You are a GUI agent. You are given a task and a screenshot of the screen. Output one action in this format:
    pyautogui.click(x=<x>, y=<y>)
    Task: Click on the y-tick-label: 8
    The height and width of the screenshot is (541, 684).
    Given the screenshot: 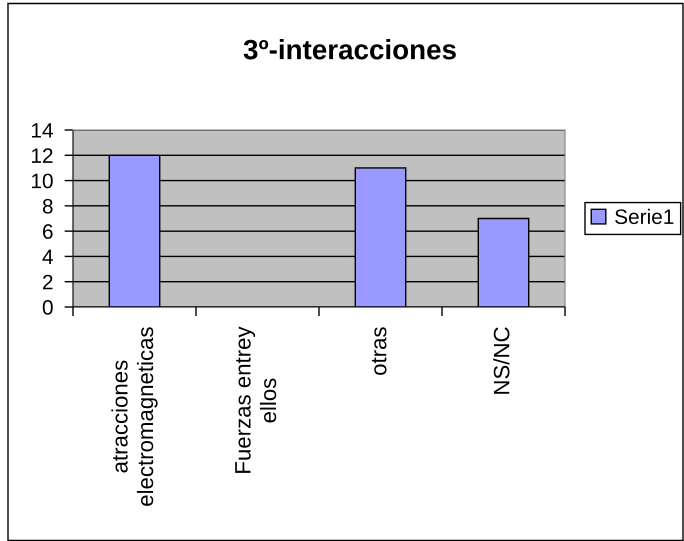 What is the action you would take?
    pyautogui.click(x=47, y=206)
    